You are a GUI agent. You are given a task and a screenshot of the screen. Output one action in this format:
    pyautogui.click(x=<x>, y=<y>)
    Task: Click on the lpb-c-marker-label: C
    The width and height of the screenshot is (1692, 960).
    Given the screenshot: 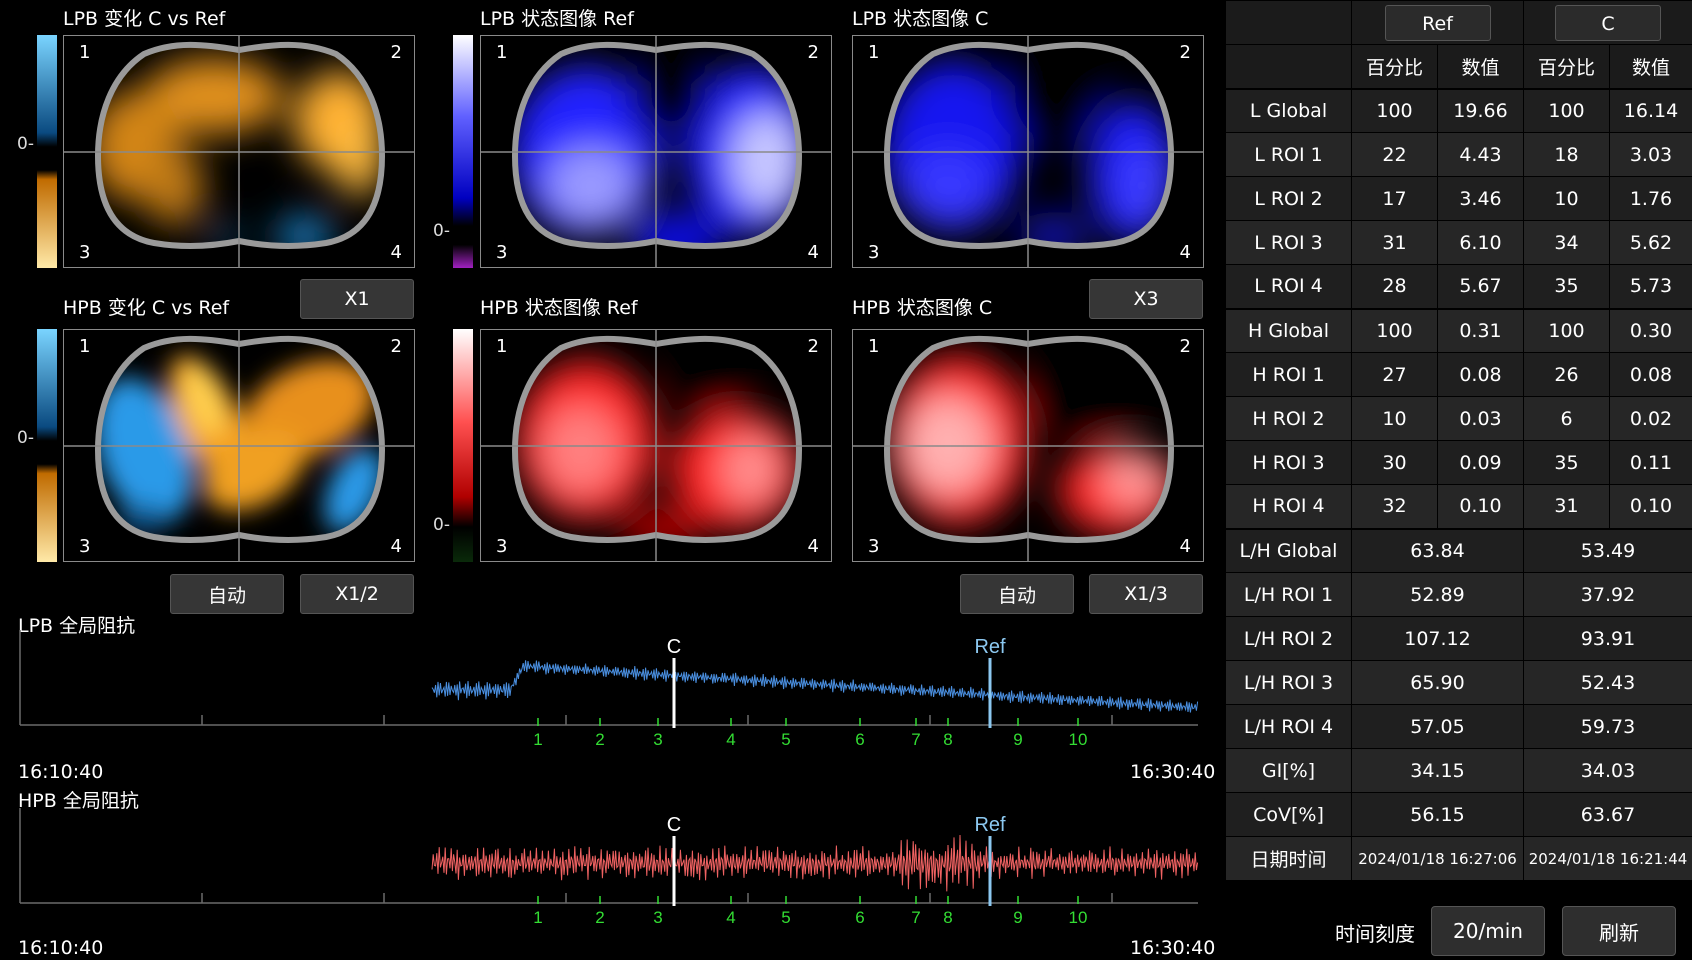 What is the action you would take?
    pyautogui.click(x=674, y=647)
    